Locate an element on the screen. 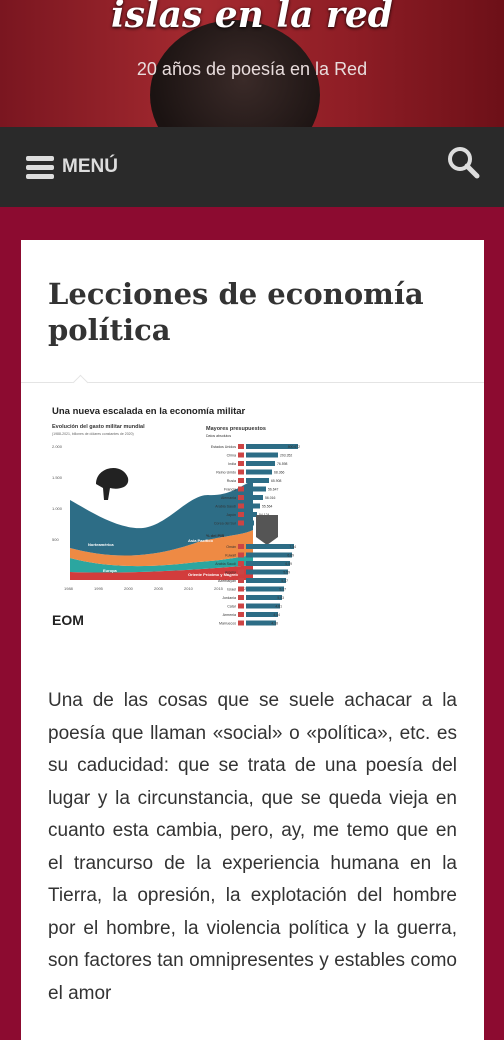  chart-title: Evolución del gasto militar mundial is located at coordinates (98, 427).